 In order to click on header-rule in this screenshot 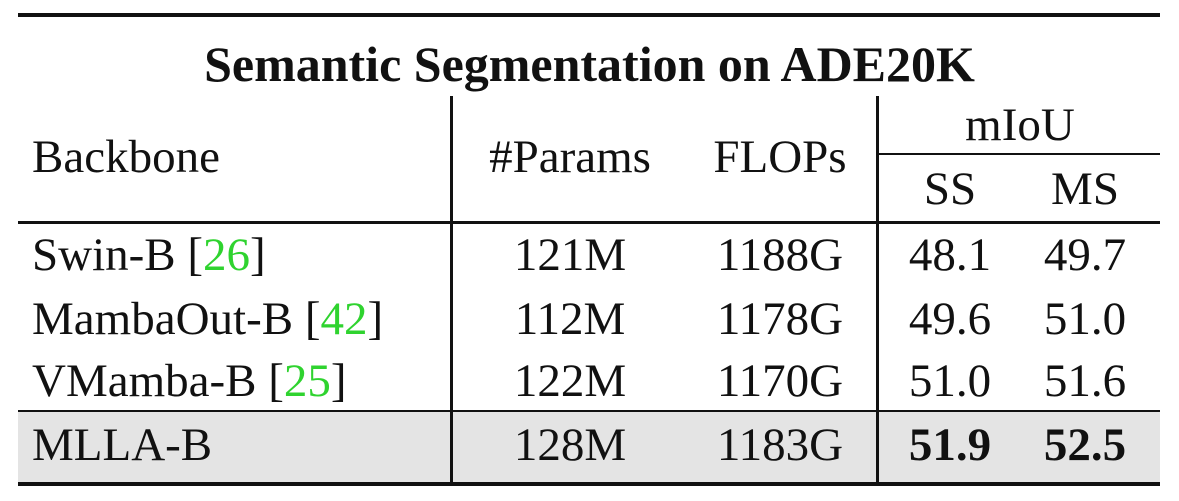, I will do `click(589, 222)`.